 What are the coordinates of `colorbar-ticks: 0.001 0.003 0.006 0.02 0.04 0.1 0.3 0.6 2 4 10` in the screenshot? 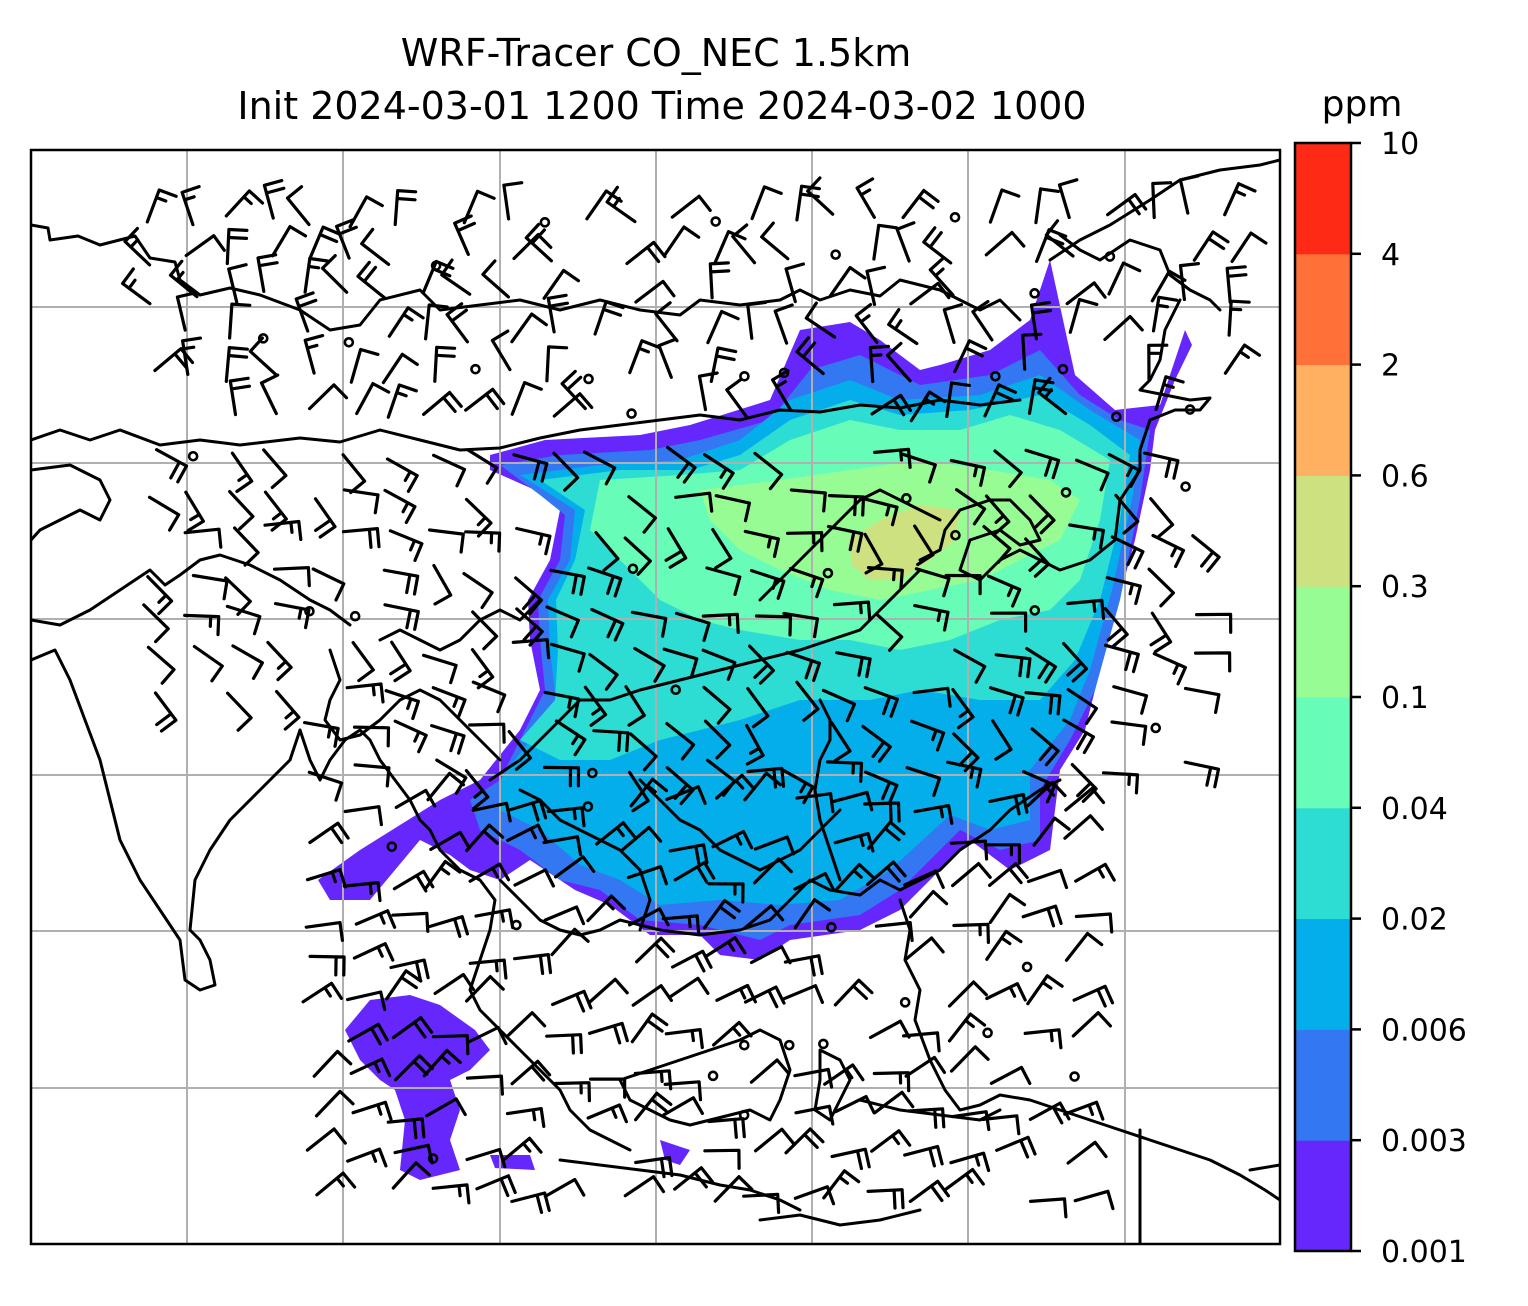 It's located at (1409, 698).